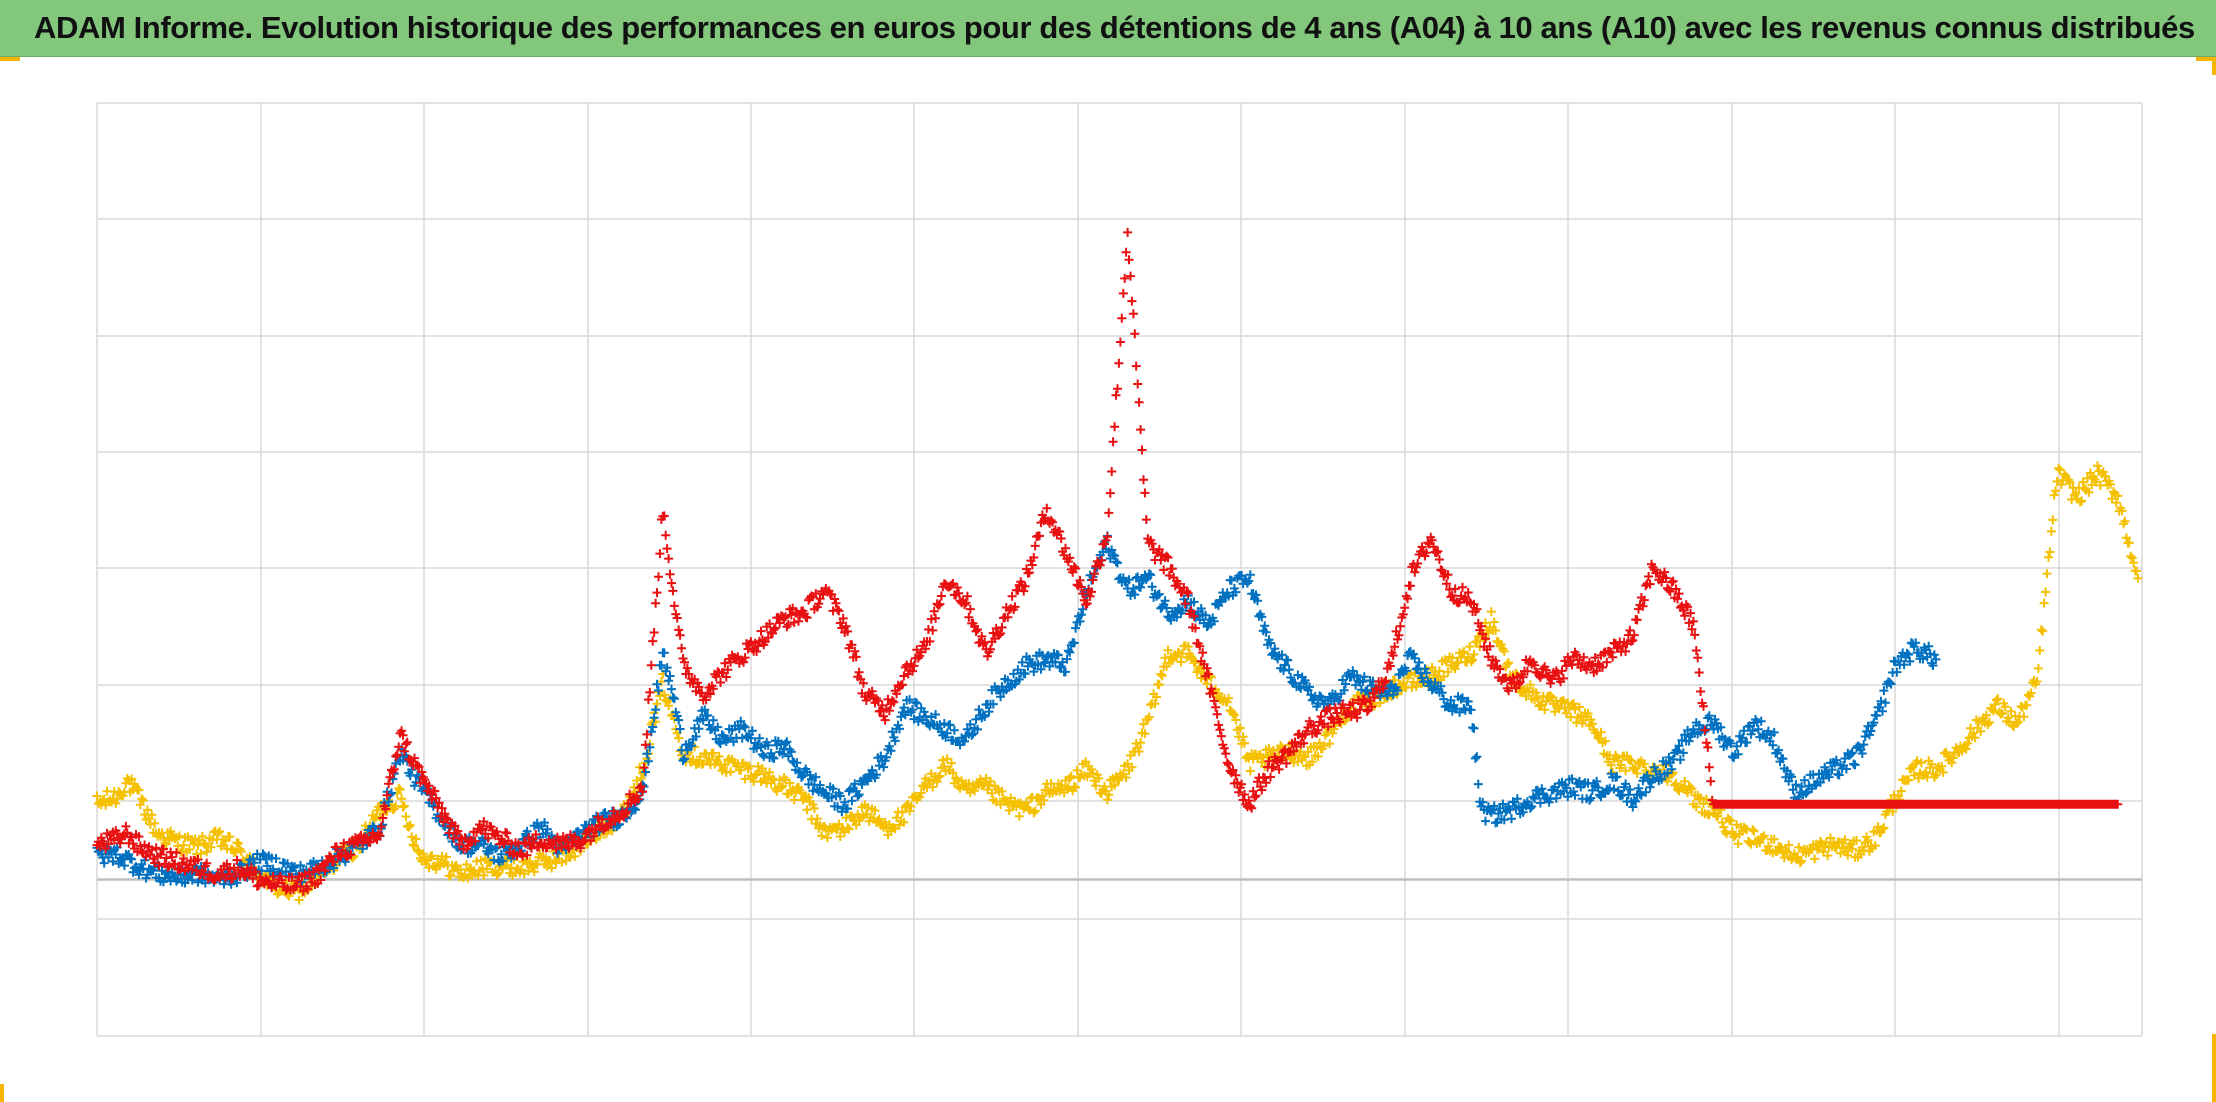 This screenshot has width=2216, height=1102. Describe the element at coordinates (2, 1093) in the screenshot. I see `corner-accent-left-bottom` at that location.